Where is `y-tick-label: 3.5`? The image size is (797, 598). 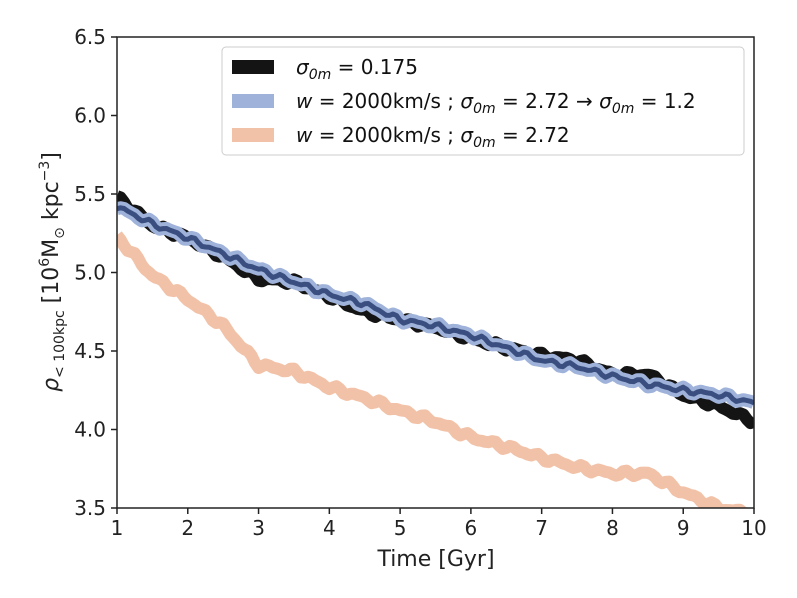 y-tick-label: 3.5 is located at coordinates (90, 508).